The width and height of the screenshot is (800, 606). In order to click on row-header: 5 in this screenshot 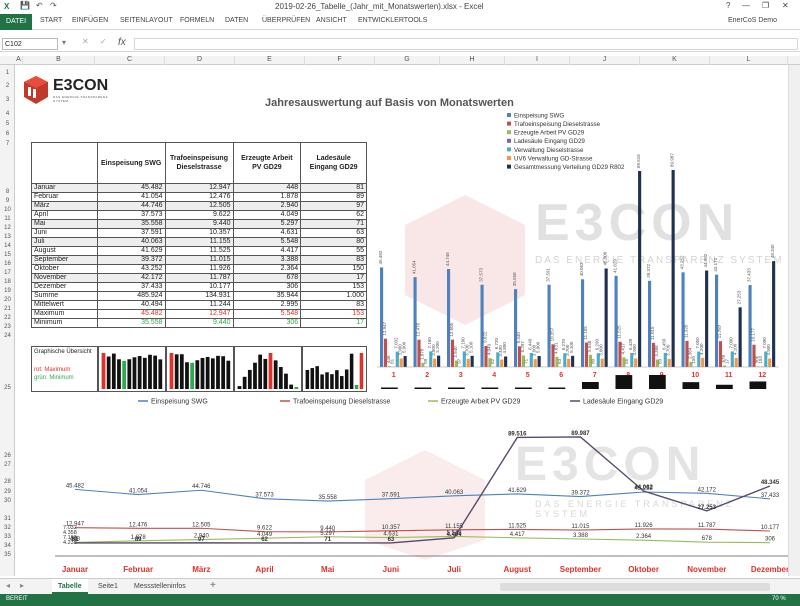, I will do `click(7, 124)`.